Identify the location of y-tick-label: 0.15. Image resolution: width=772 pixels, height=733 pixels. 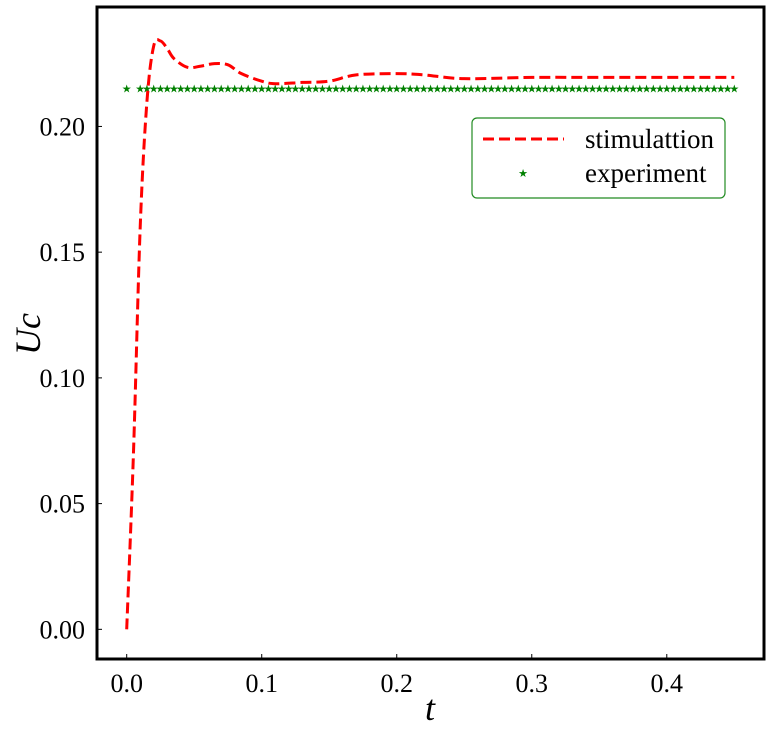
(63, 252).